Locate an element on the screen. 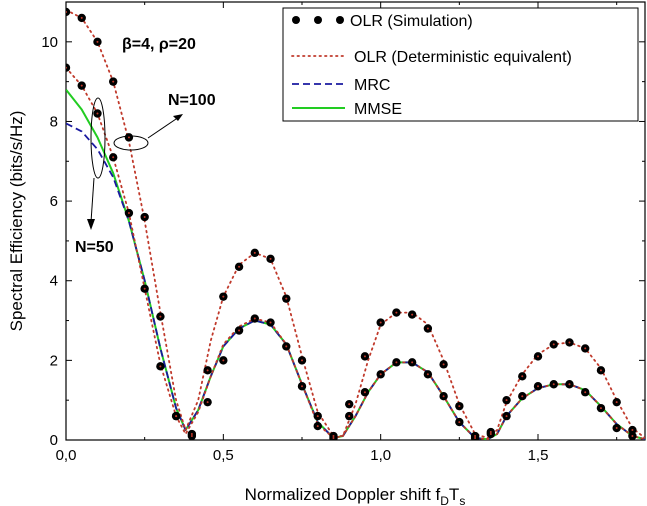  legend-box is located at coordinates (460, 64).